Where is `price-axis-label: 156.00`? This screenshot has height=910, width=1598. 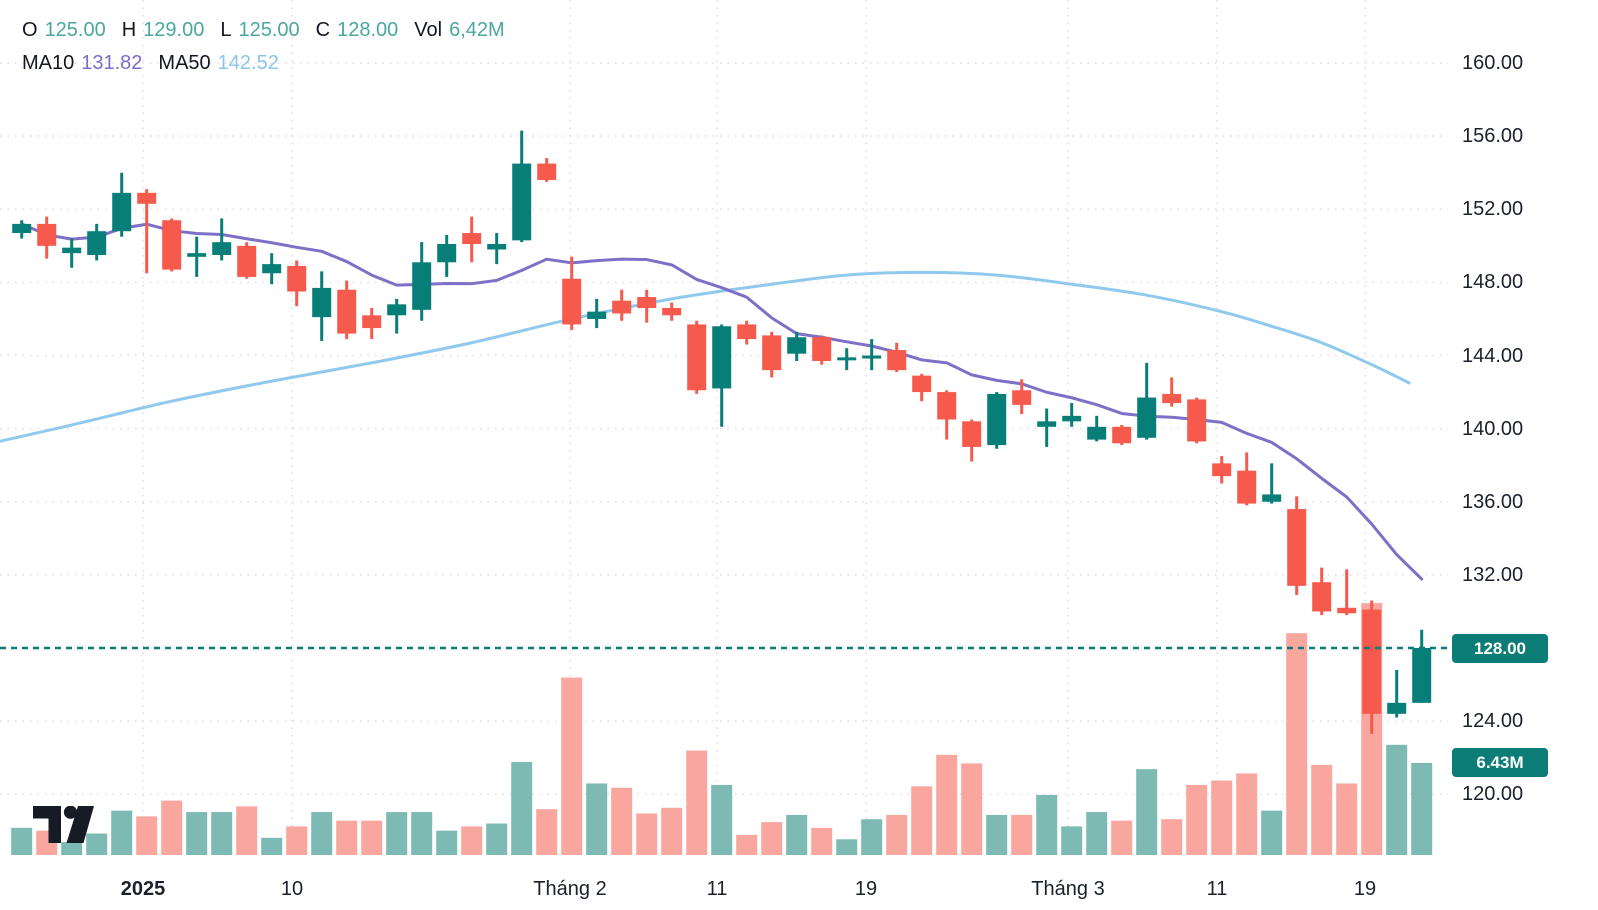
price-axis-label: 156.00 is located at coordinates (1493, 136).